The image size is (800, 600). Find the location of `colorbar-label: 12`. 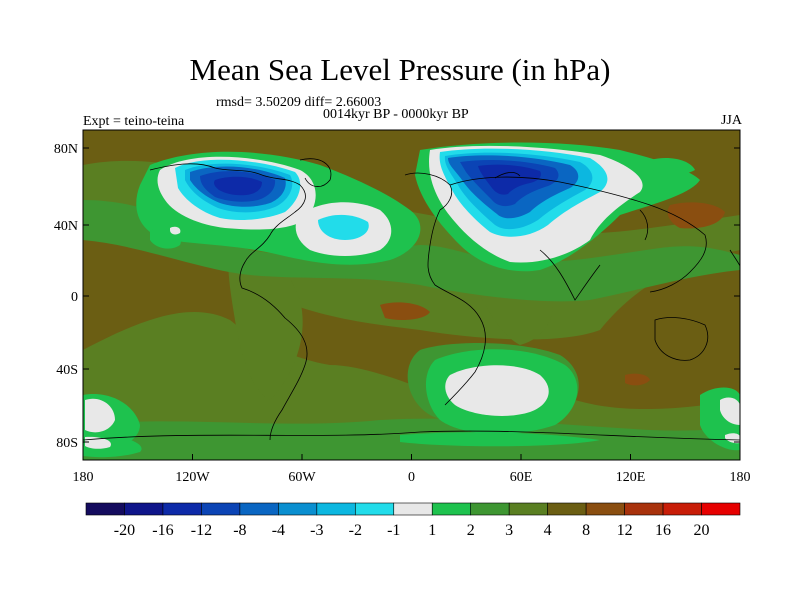

colorbar-label: 12 is located at coordinates (625, 530).